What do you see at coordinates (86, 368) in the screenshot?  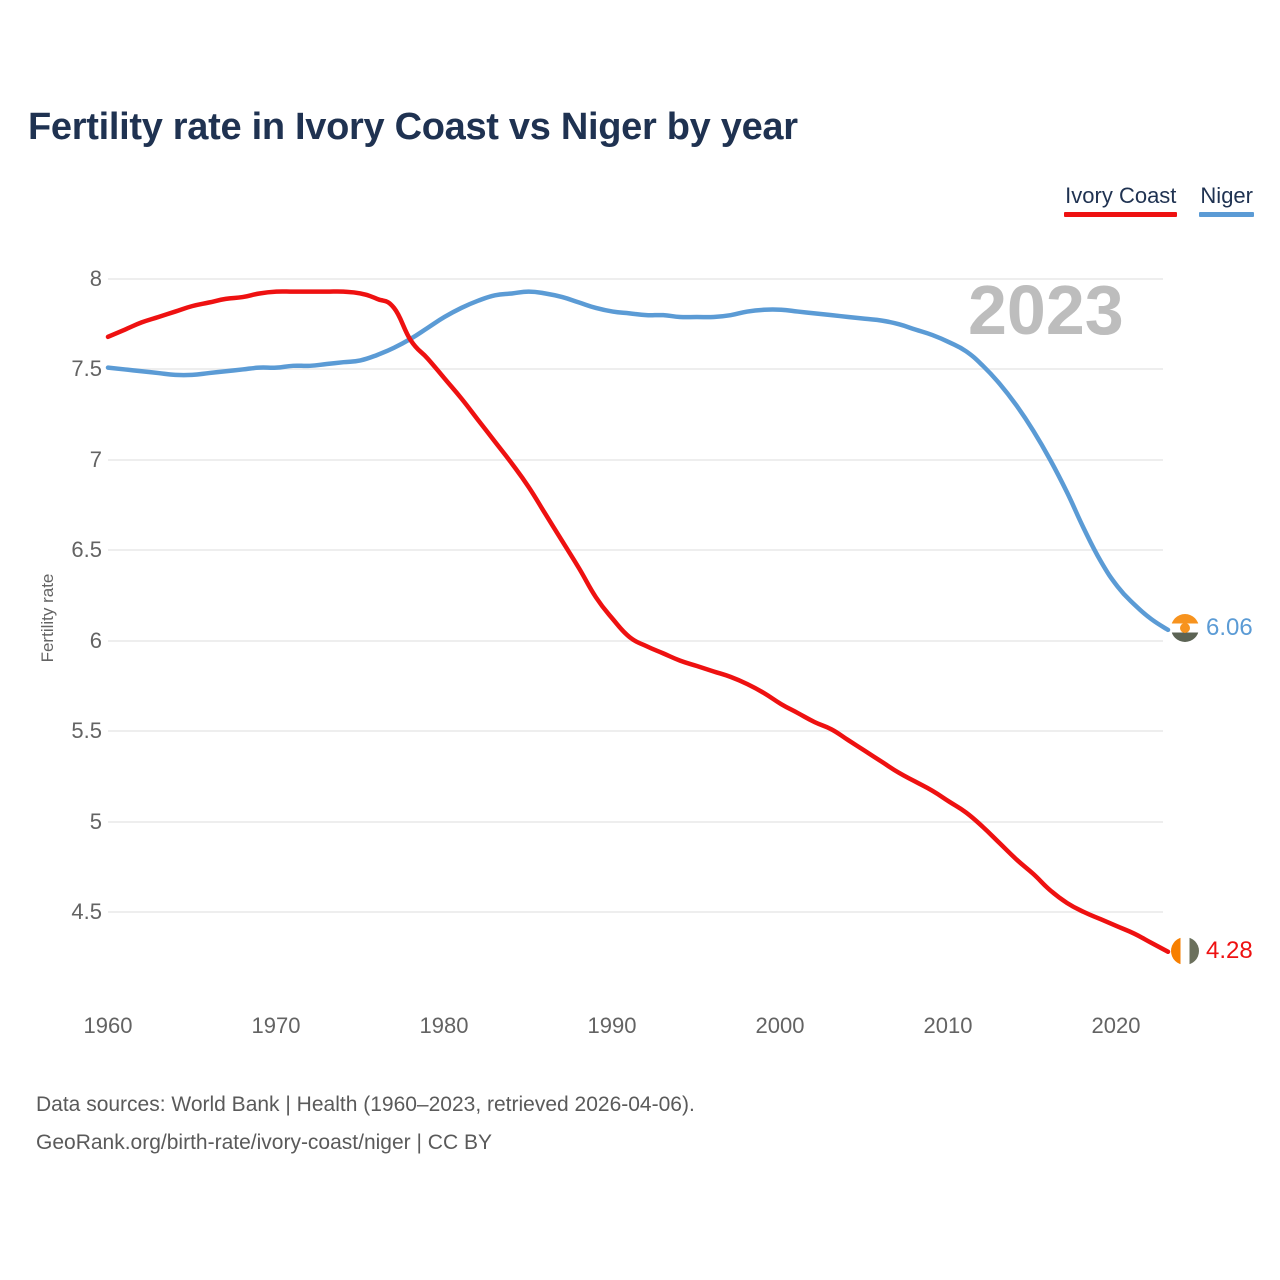 I see `y-tick-7.5: 7.5` at bounding box center [86, 368].